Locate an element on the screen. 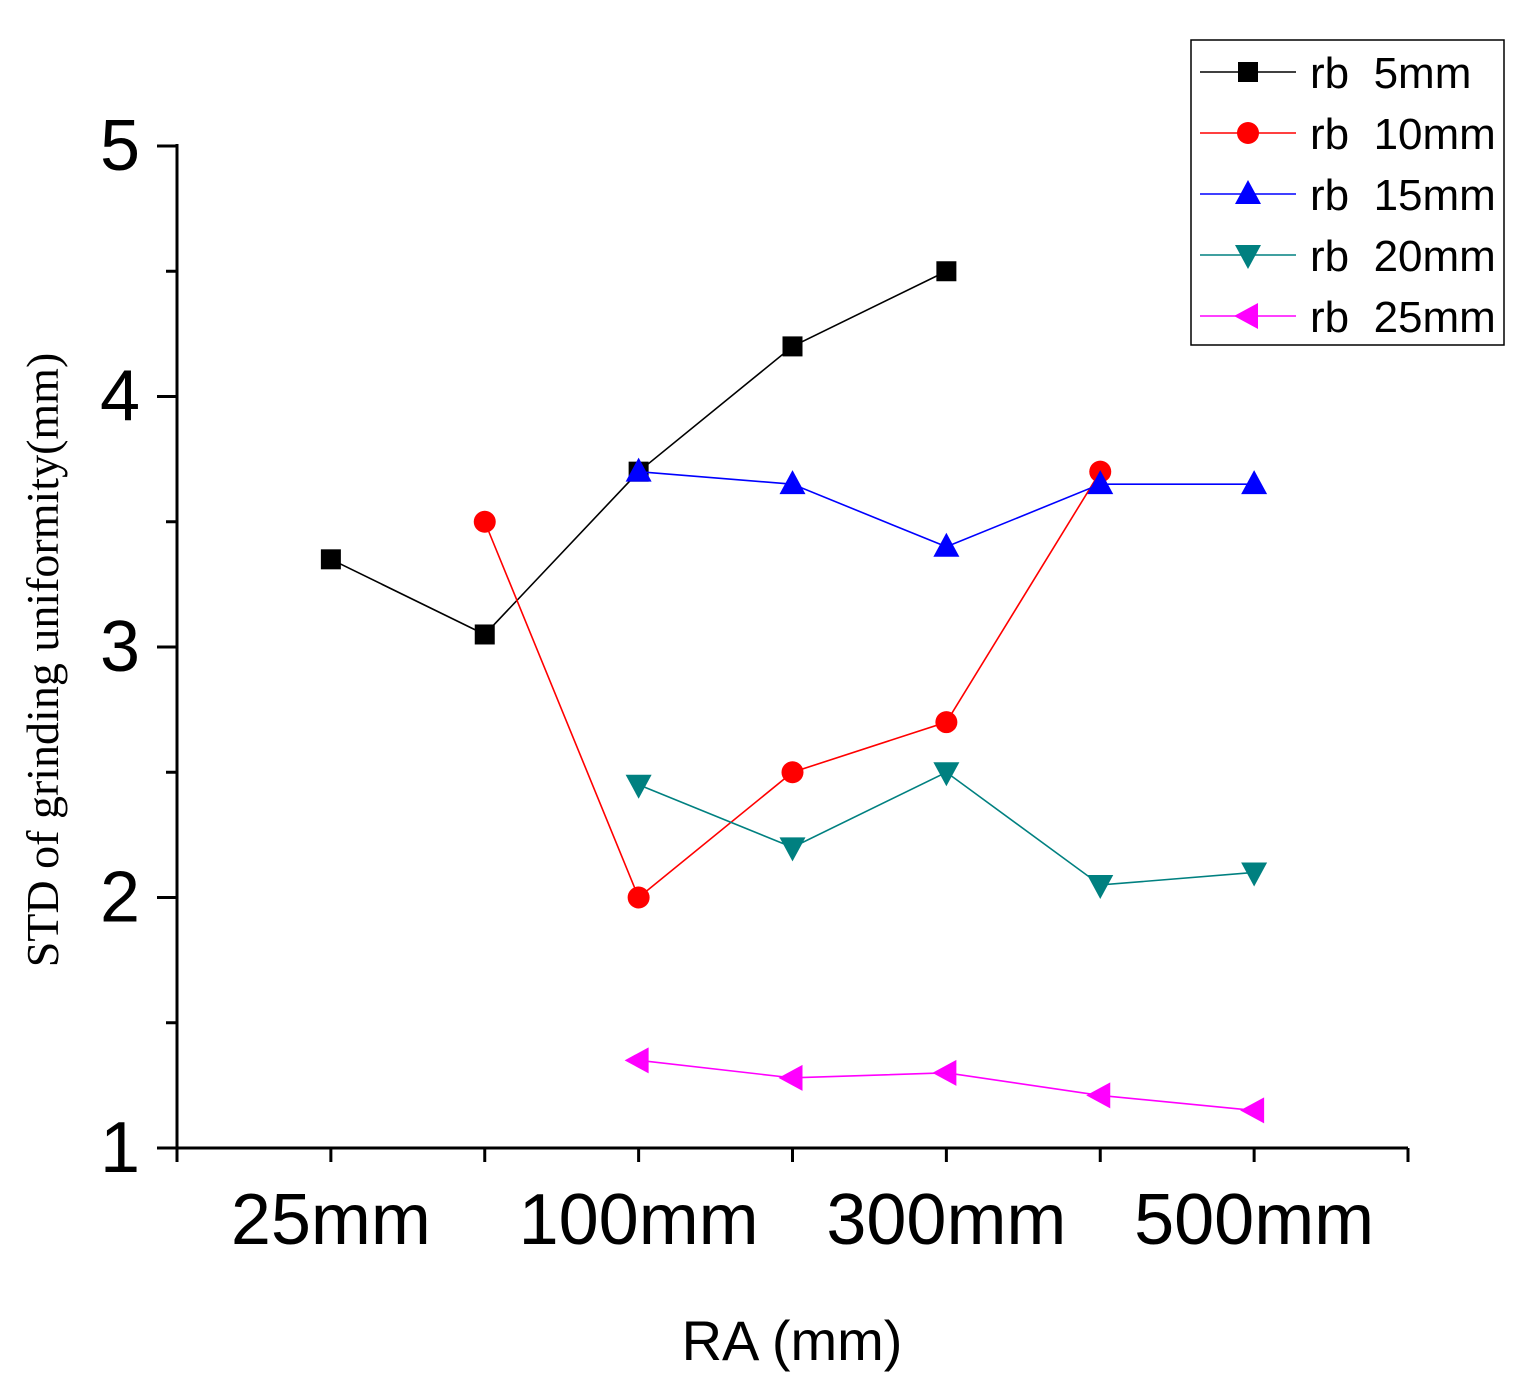  legend-label: rb 10mm is located at coordinates (1403, 134).